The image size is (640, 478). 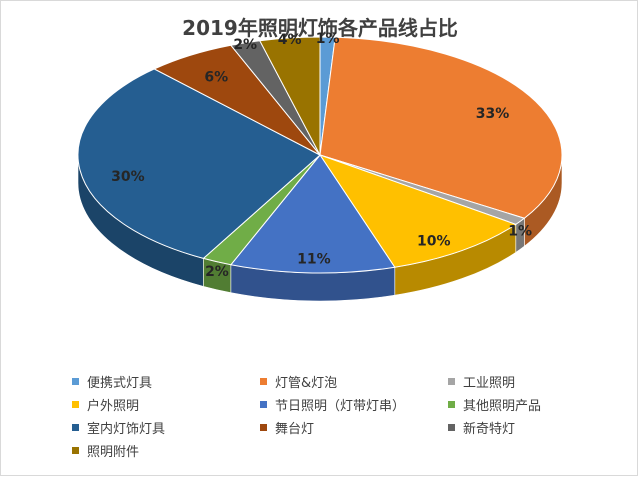 What do you see at coordinates (502, 406) in the screenshot?
I see `legend-label: 其他照明产品` at bounding box center [502, 406].